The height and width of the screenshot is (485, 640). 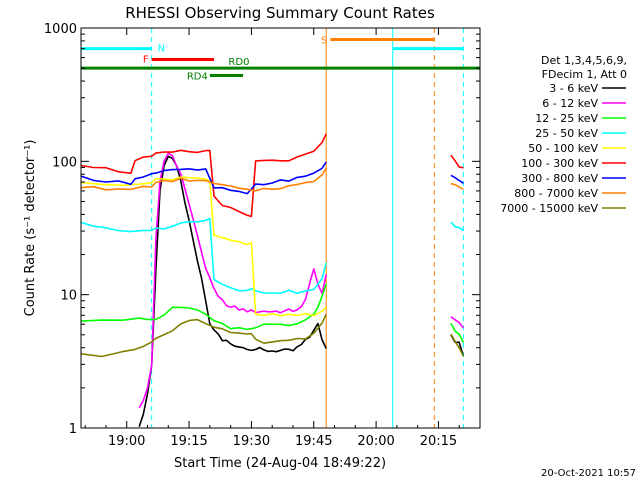 What do you see at coordinates (556, 193) in the screenshot?
I see `legend-label-7: 800 - 7000 keV` at bounding box center [556, 193].